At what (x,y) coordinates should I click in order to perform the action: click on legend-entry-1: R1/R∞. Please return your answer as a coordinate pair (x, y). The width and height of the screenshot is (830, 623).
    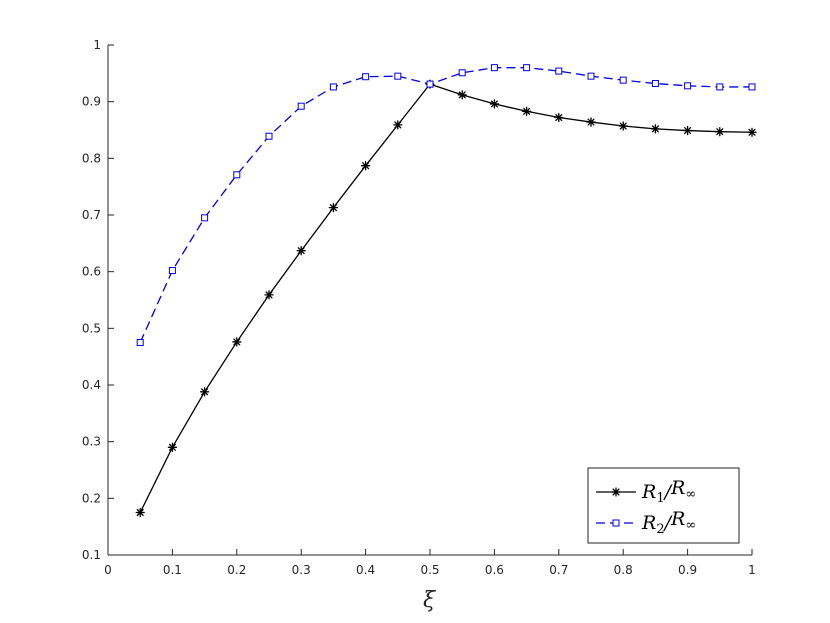
    Looking at the image, I should click on (646, 491).